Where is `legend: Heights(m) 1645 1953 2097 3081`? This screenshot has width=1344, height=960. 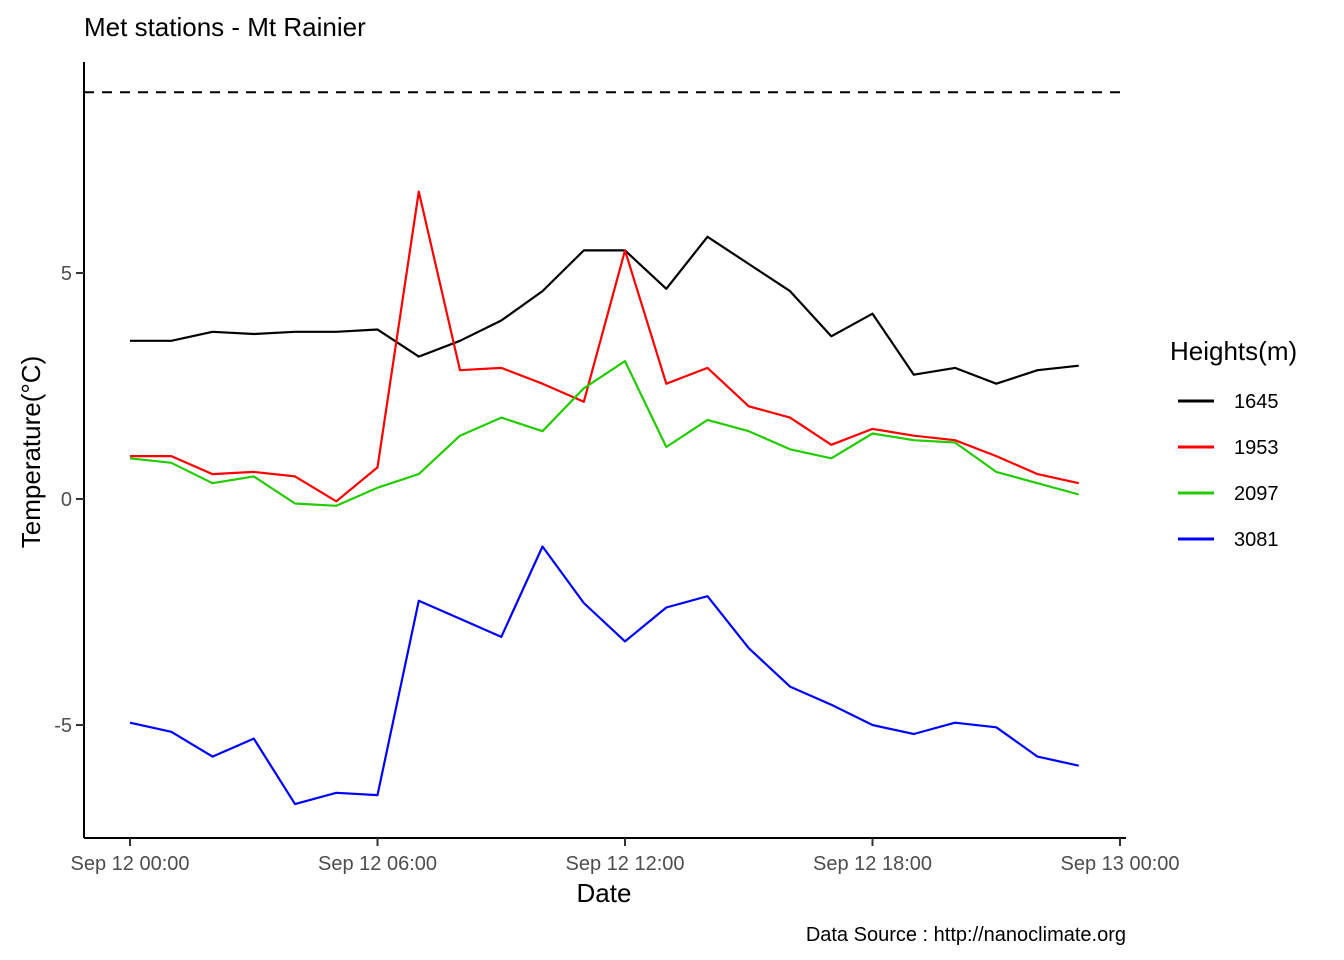 legend: Heights(m) 1645 1953 2097 3081 is located at coordinates (1233, 443).